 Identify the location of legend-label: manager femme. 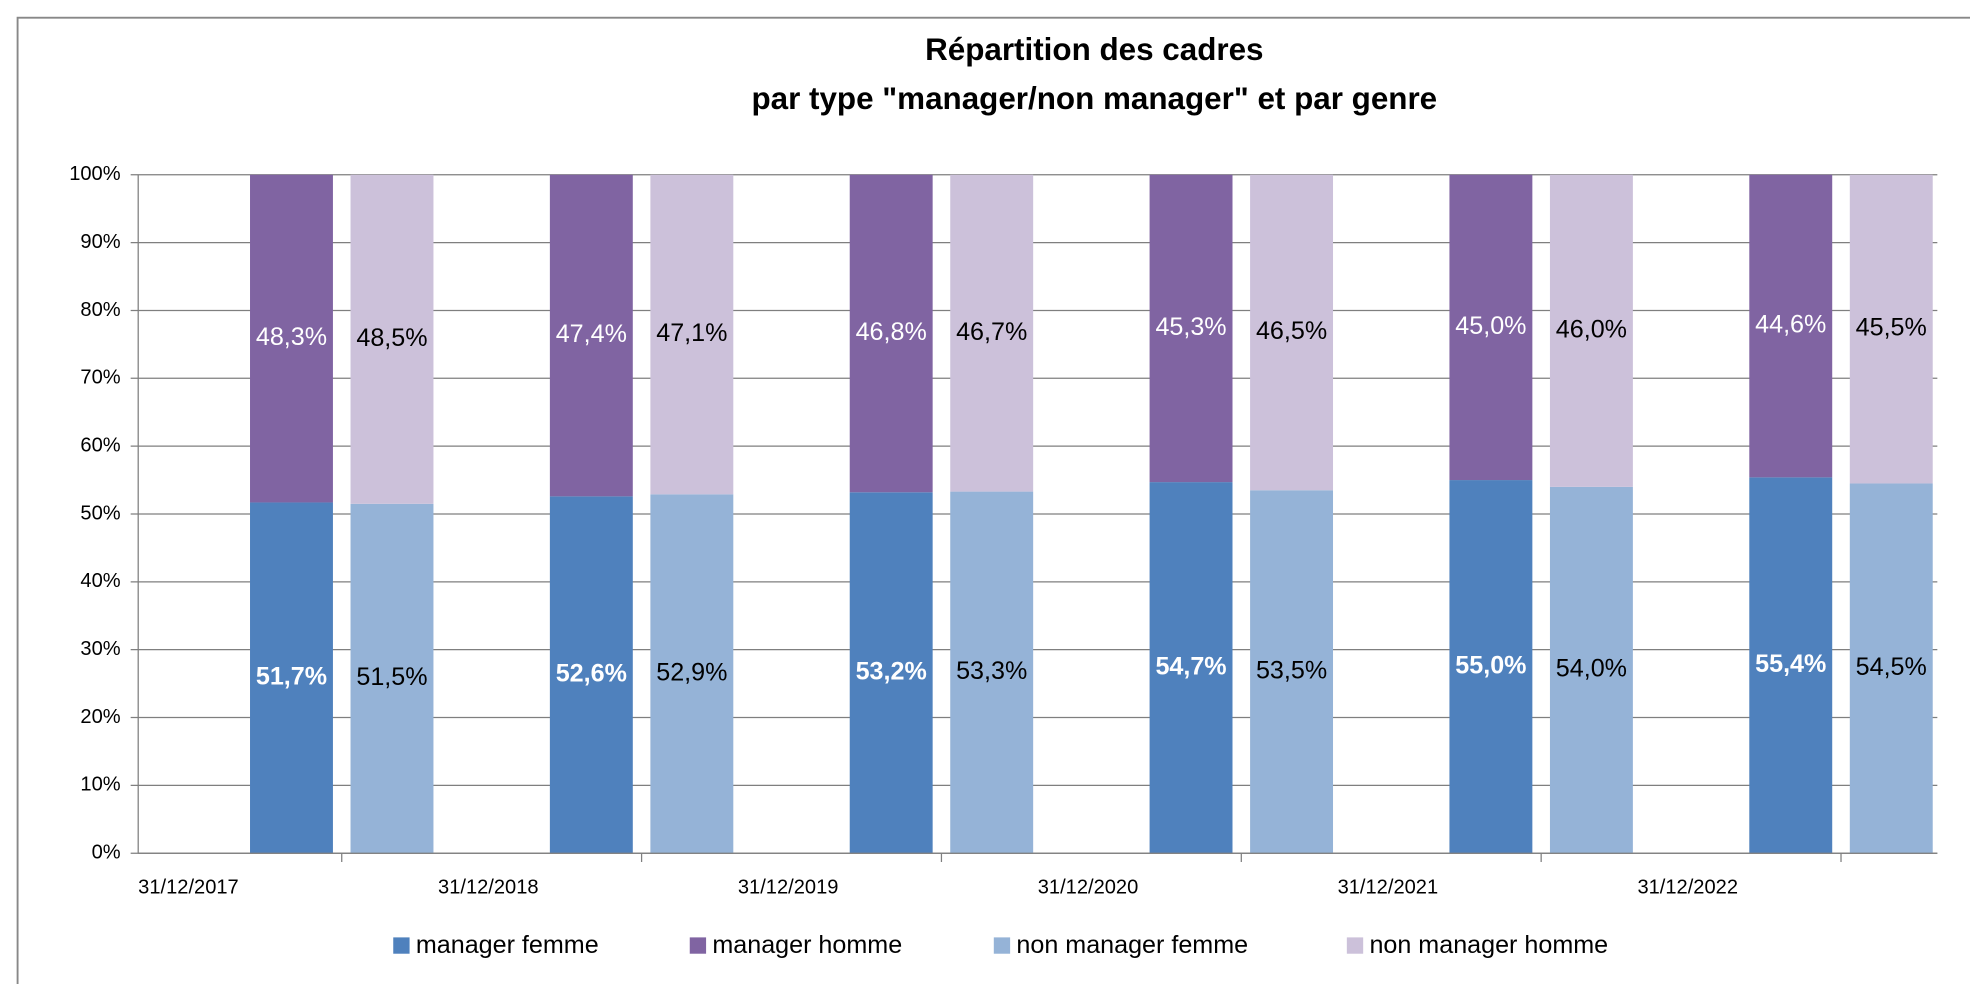
(507, 945).